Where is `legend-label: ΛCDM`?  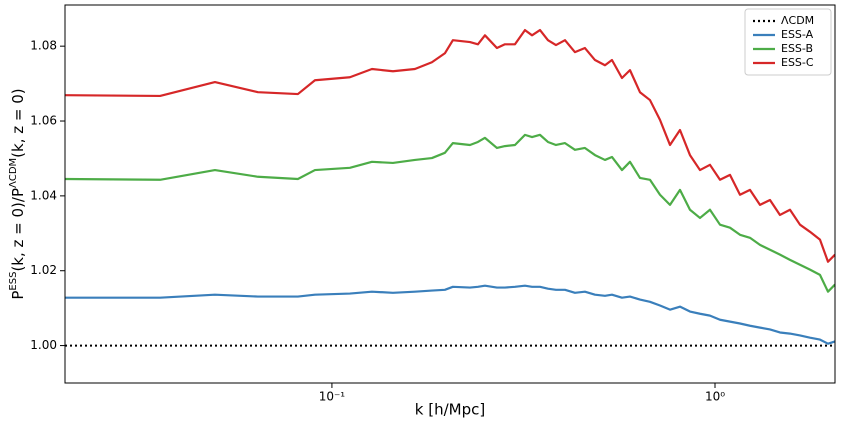 legend-label: ΛCDM is located at coordinates (797, 20).